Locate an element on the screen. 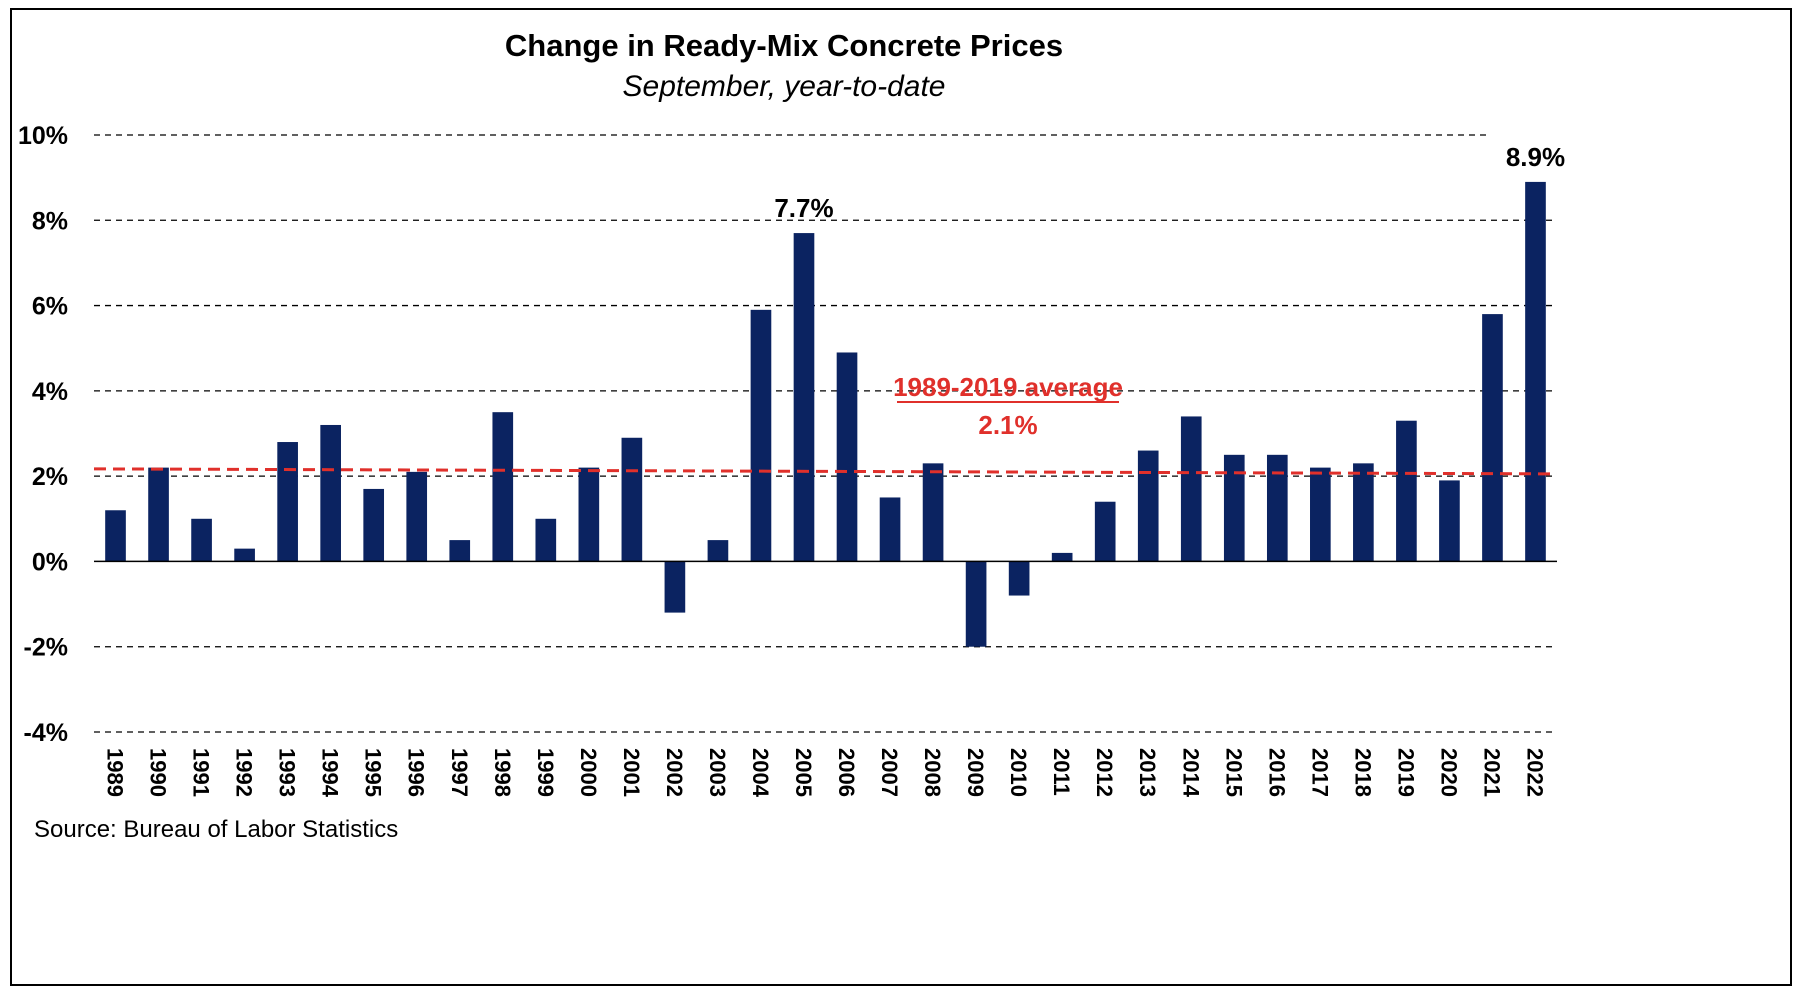  bar-2010 is located at coordinates (1019, 578).